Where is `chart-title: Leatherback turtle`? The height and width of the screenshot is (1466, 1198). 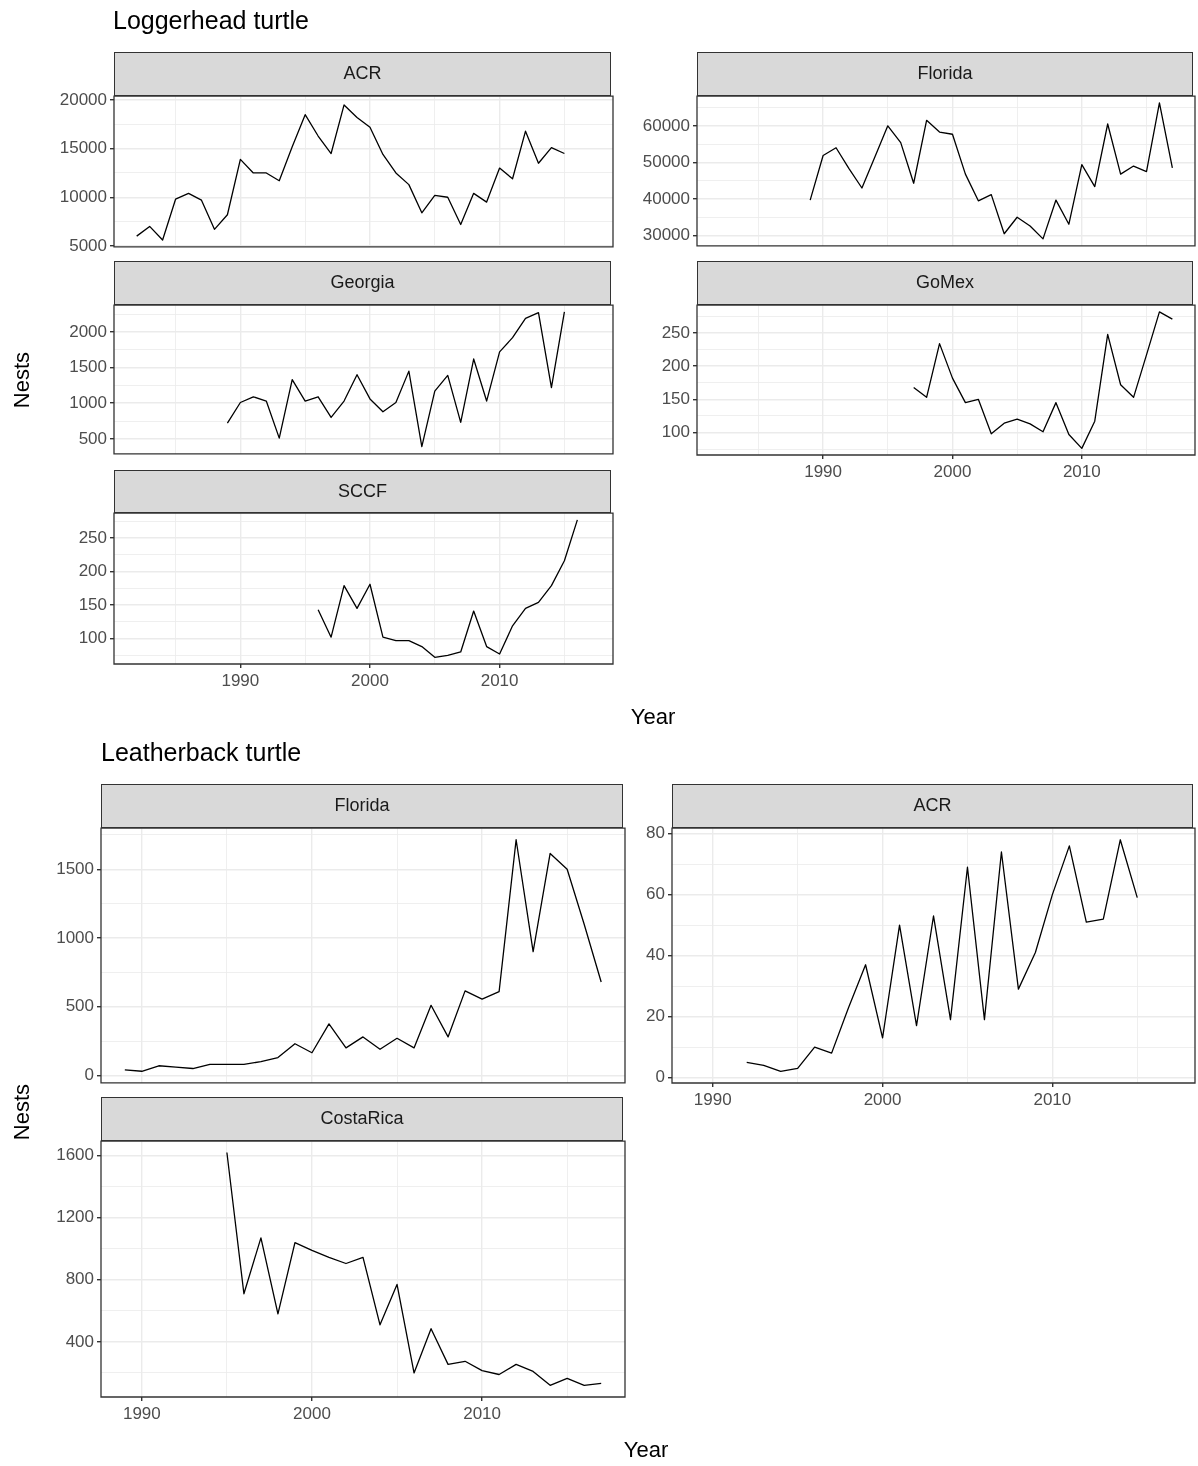 chart-title: Leatherback turtle is located at coordinates (201, 752).